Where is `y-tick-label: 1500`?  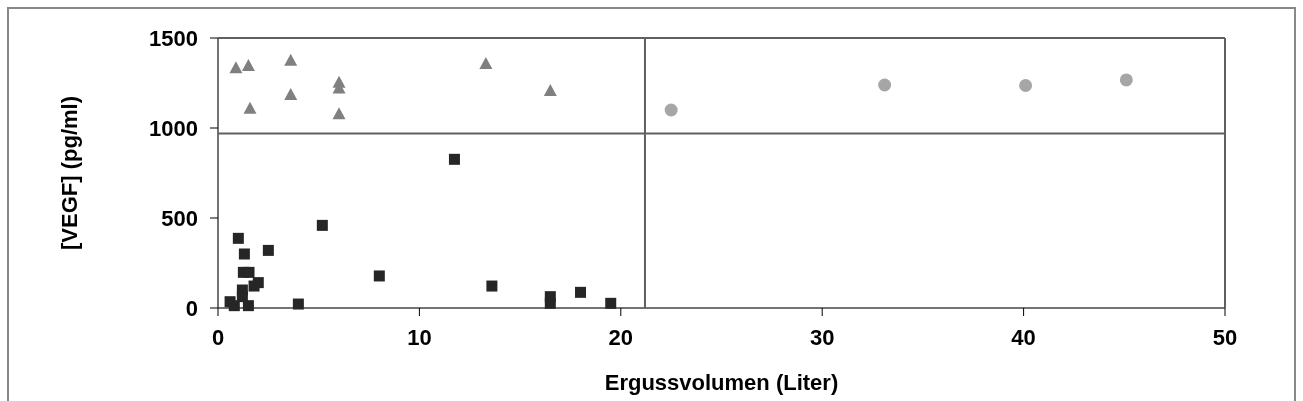 y-tick-label: 1500 is located at coordinates (173, 38).